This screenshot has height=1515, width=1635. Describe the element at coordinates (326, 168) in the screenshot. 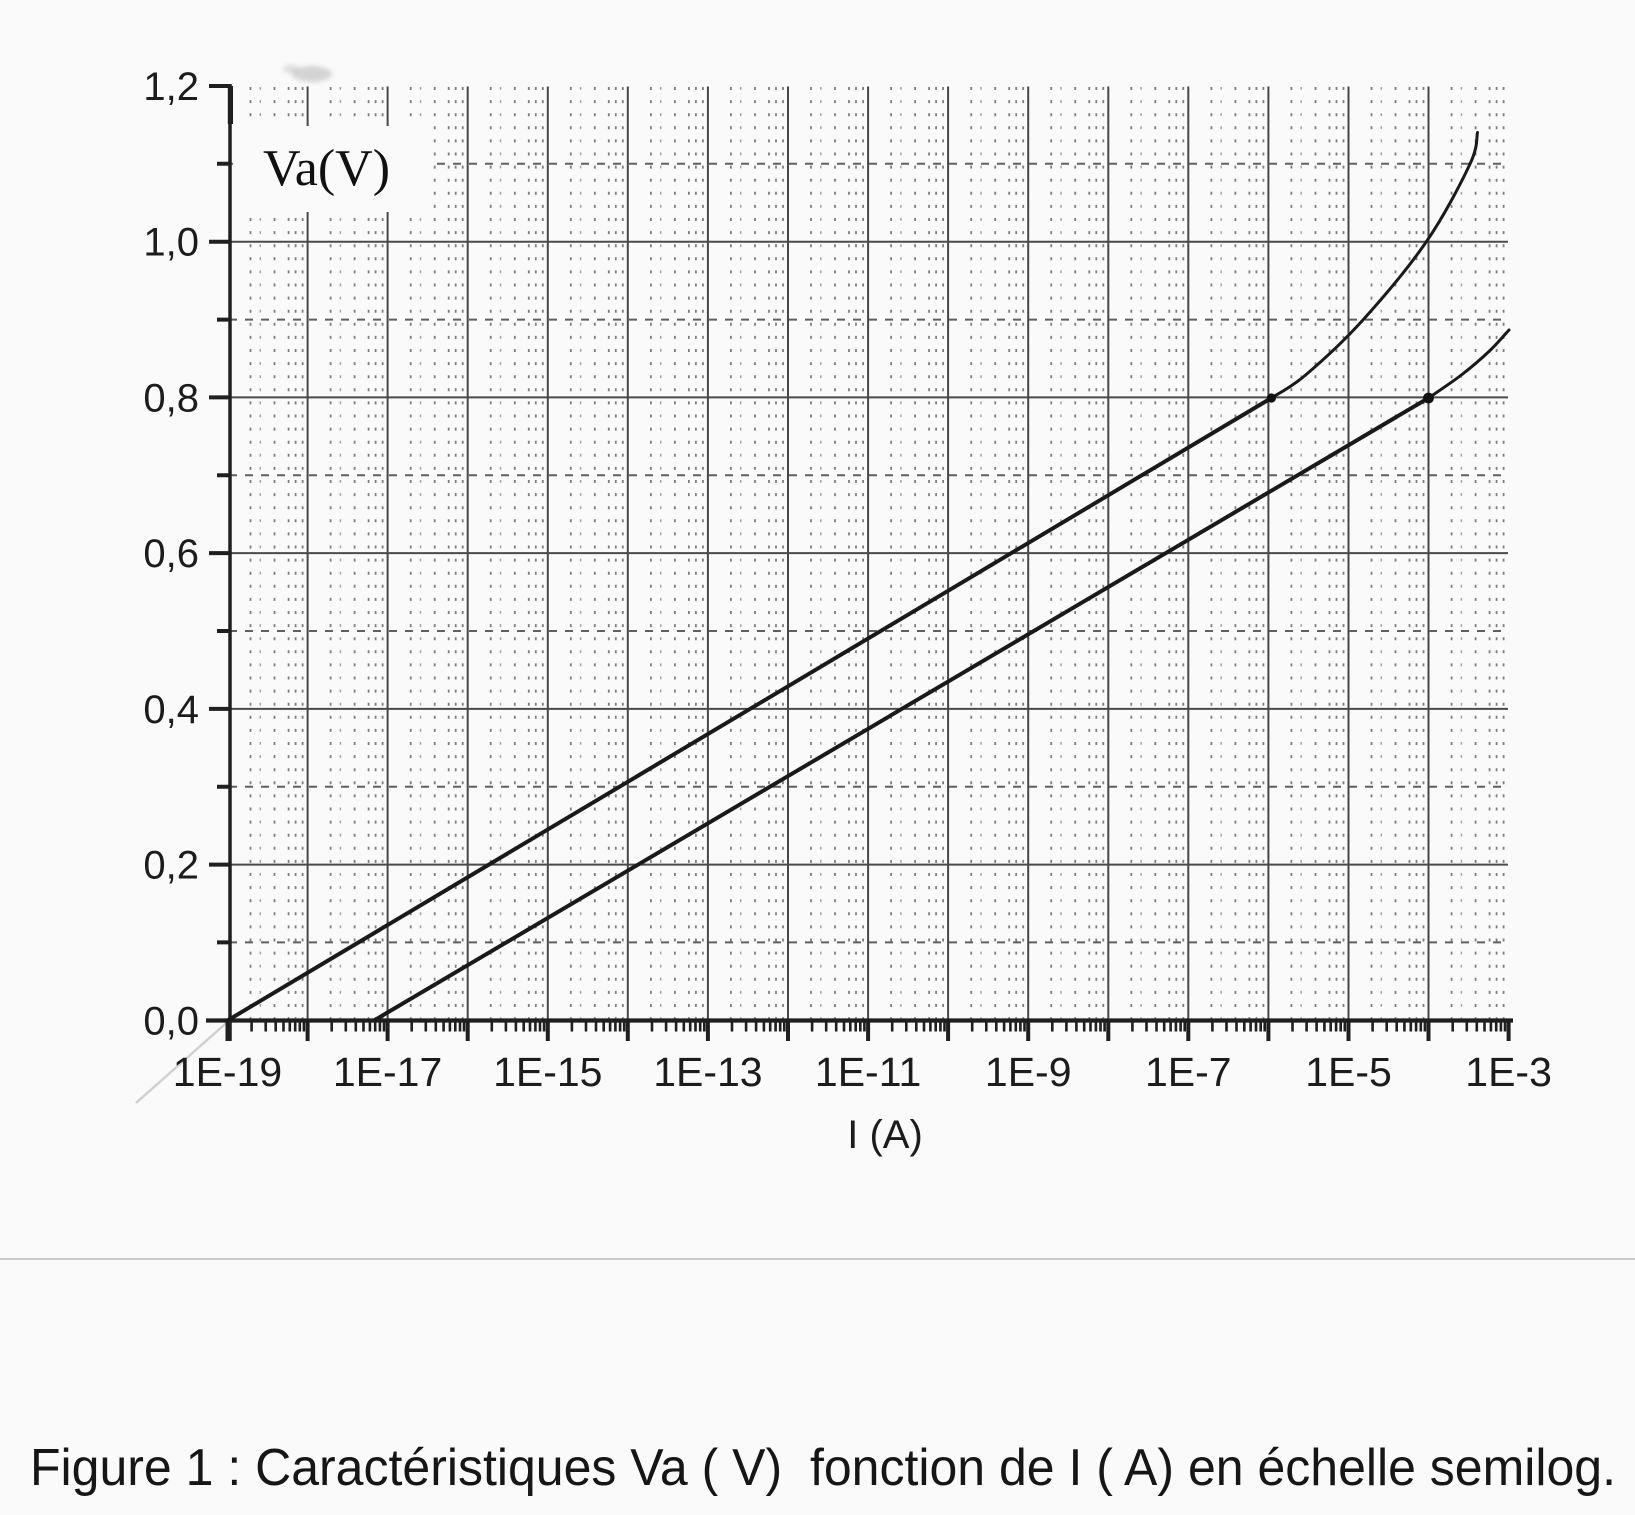

I see `svg-text: Va(V)` at that location.